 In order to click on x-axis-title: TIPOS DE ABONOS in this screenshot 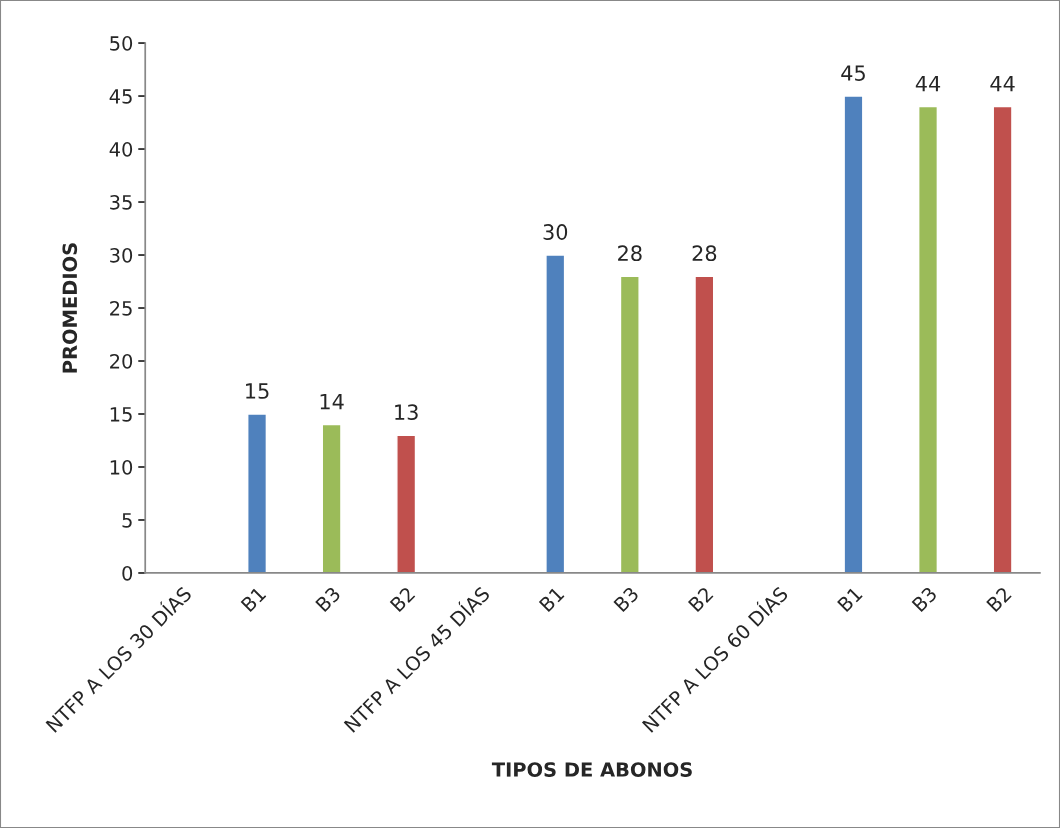, I will do `click(591, 769)`.